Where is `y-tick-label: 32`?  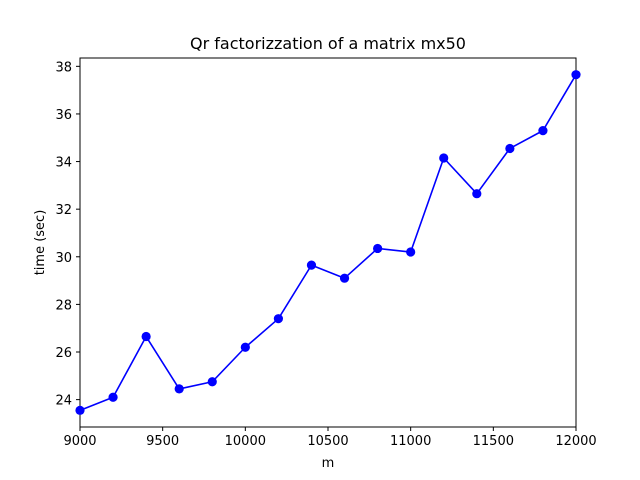 y-tick-label: 32 is located at coordinates (63, 210).